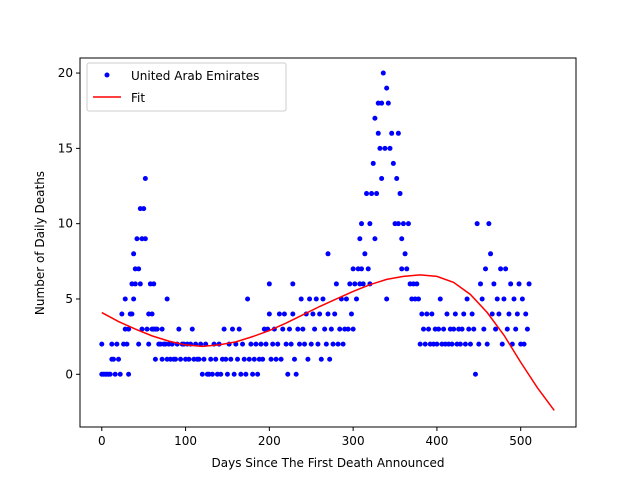  What do you see at coordinates (102, 441) in the screenshot?
I see `x-tick-label: 0` at bounding box center [102, 441].